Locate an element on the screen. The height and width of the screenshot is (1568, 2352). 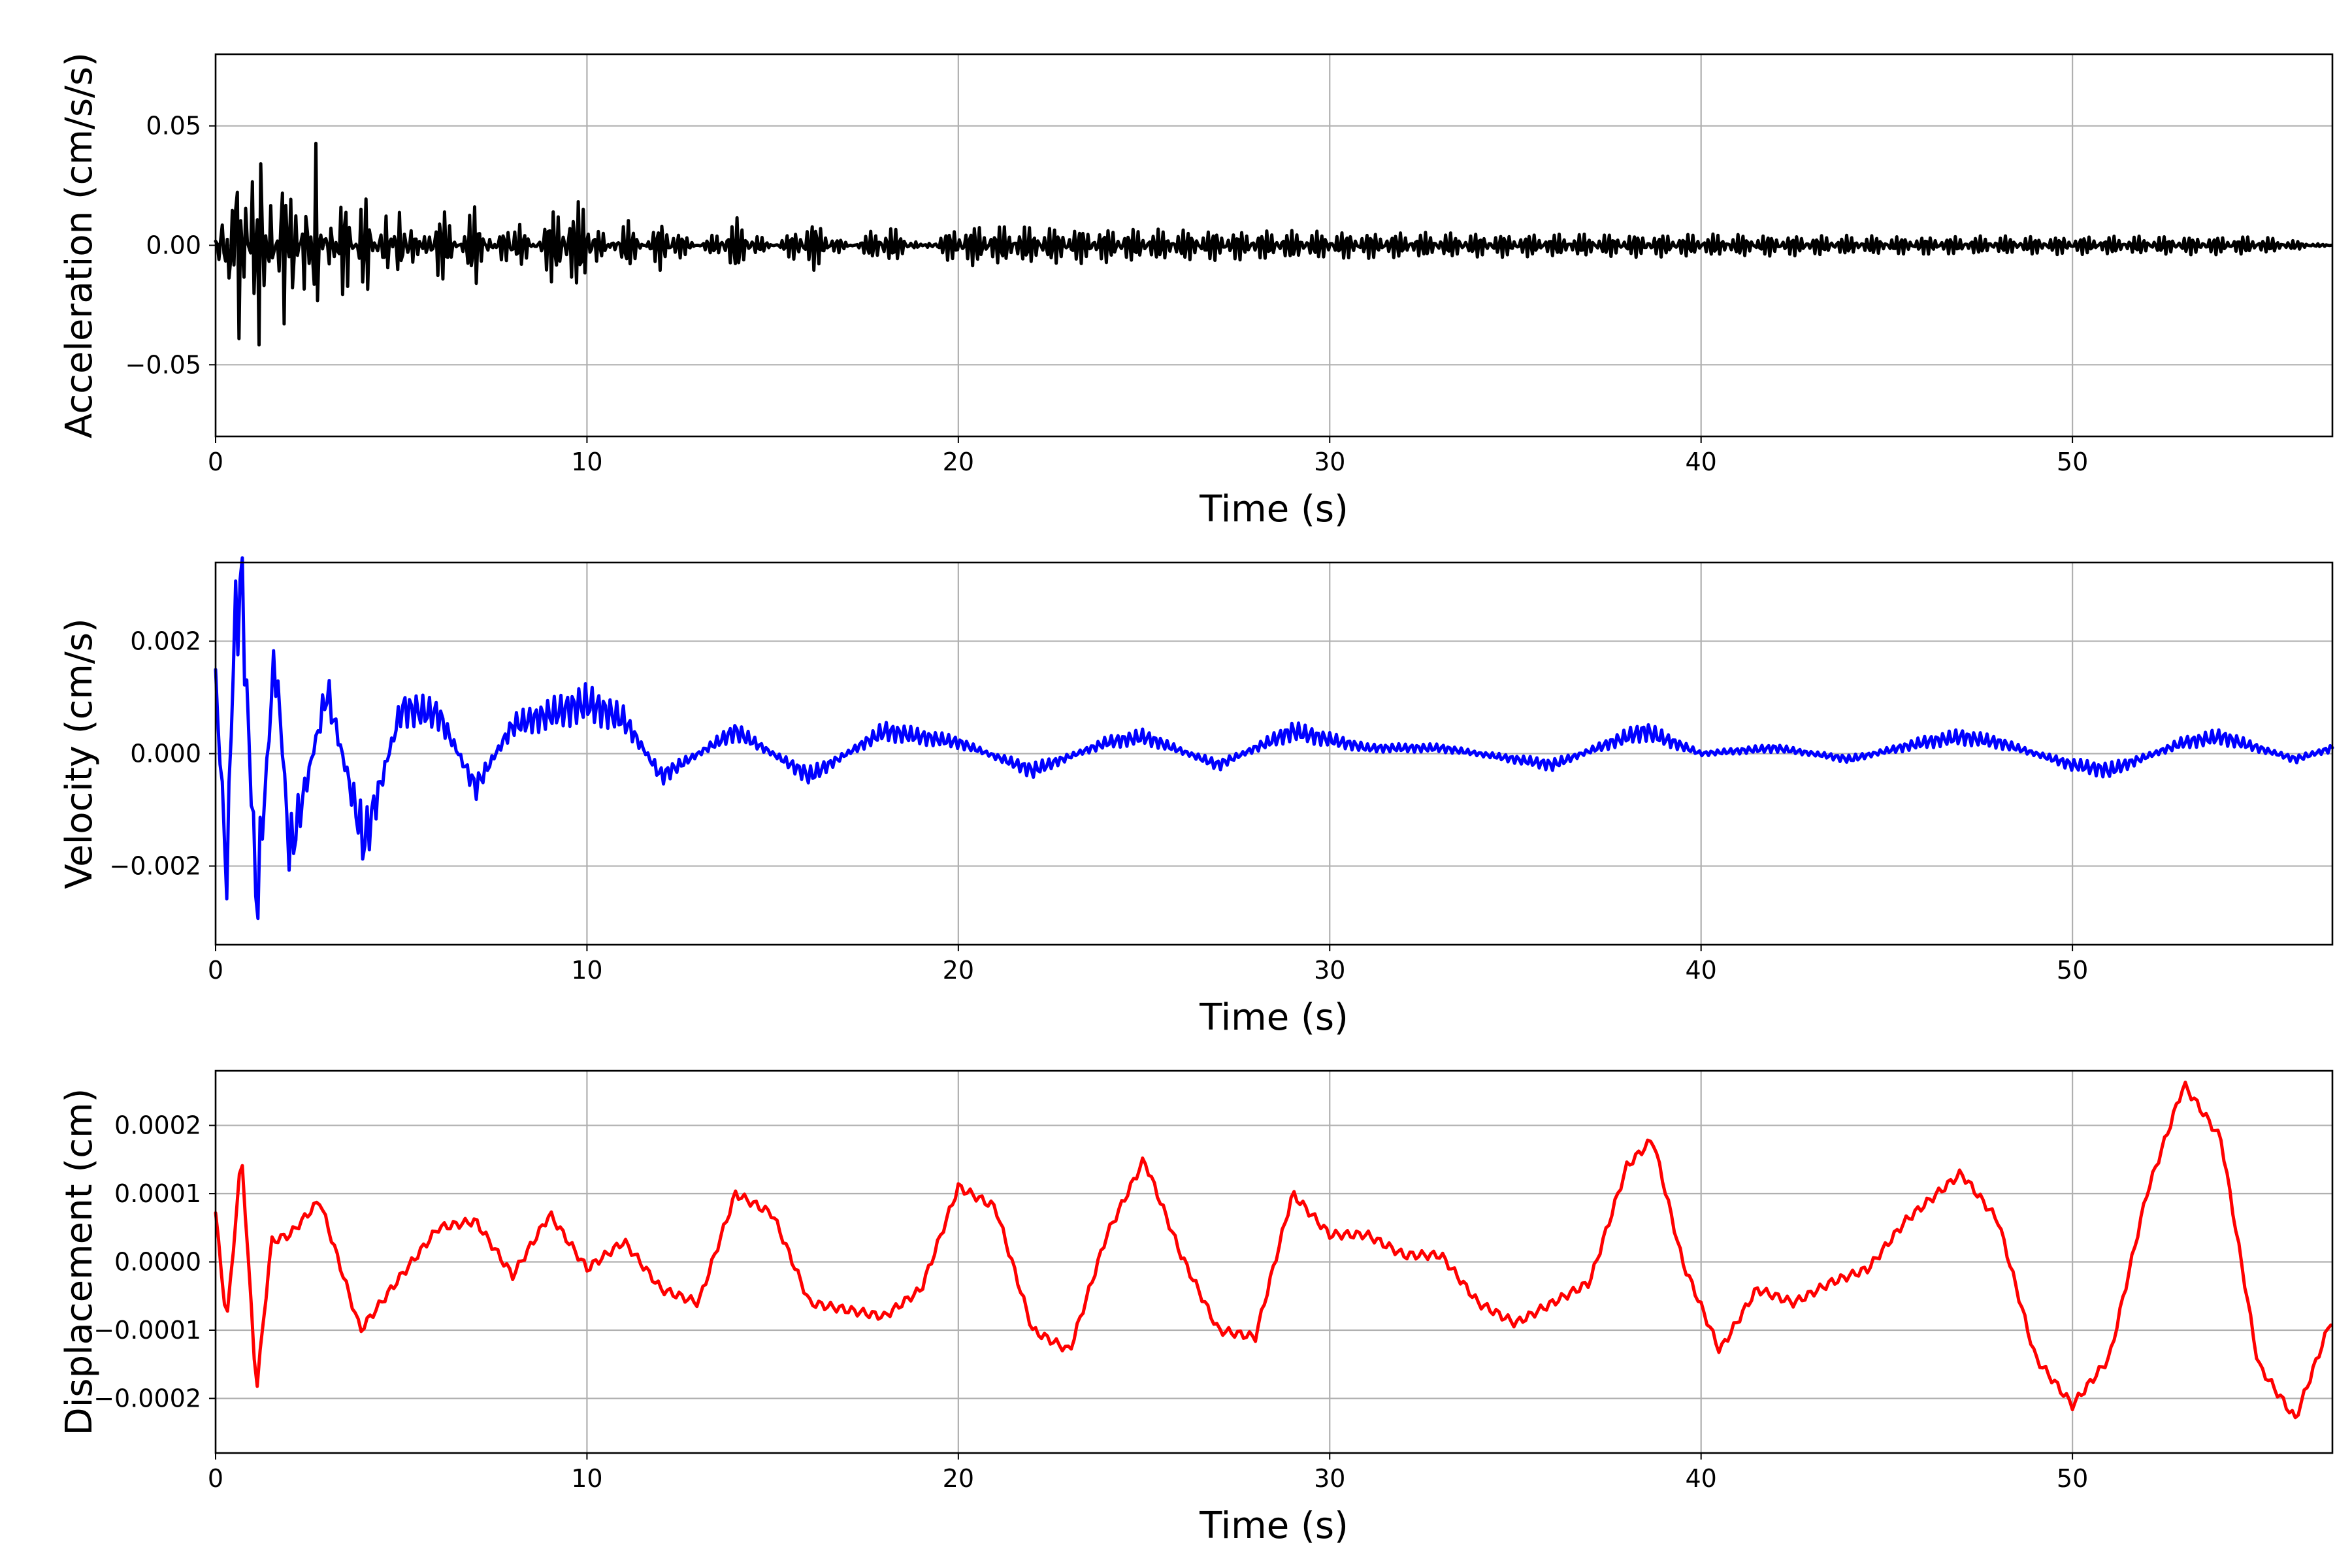
acceleration-x-tick-label: 20 is located at coordinates (958, 462).